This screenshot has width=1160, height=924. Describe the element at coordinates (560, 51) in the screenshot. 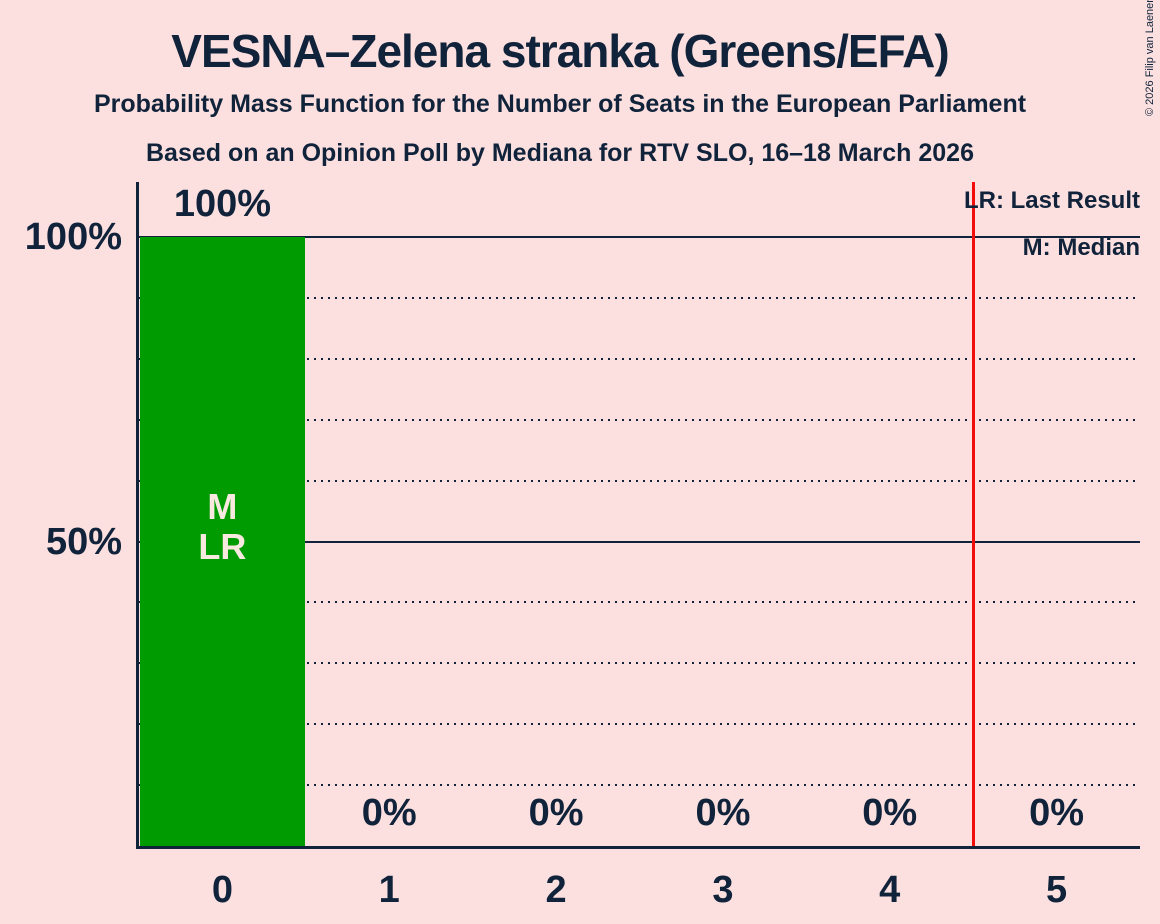

I see `page-title: VESNA–Zelena stranka (Greens/EFA)` at that location.